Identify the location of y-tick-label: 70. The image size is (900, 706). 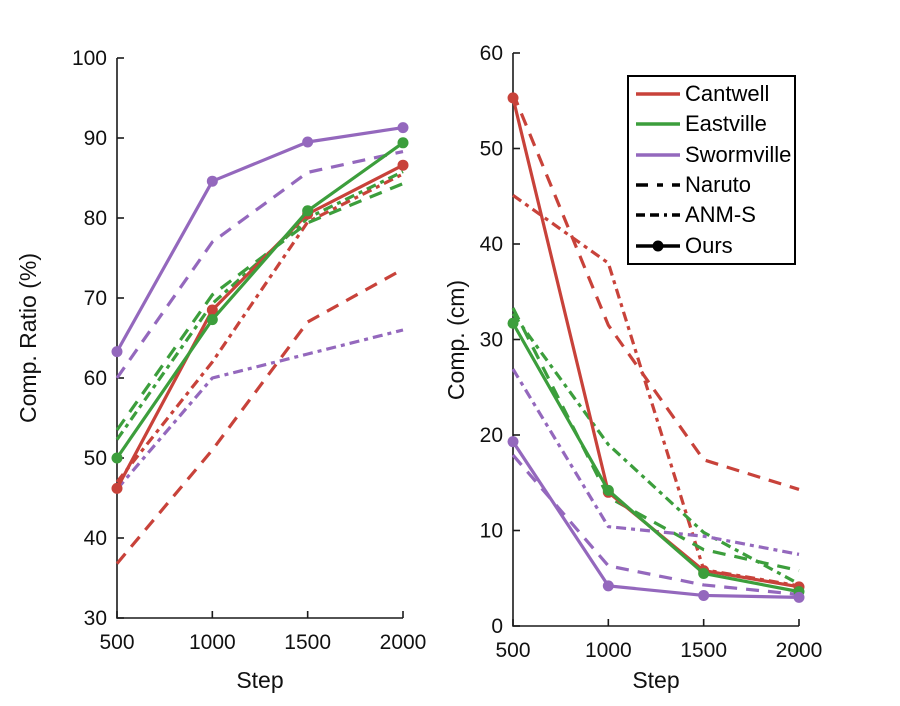
(95, 298).